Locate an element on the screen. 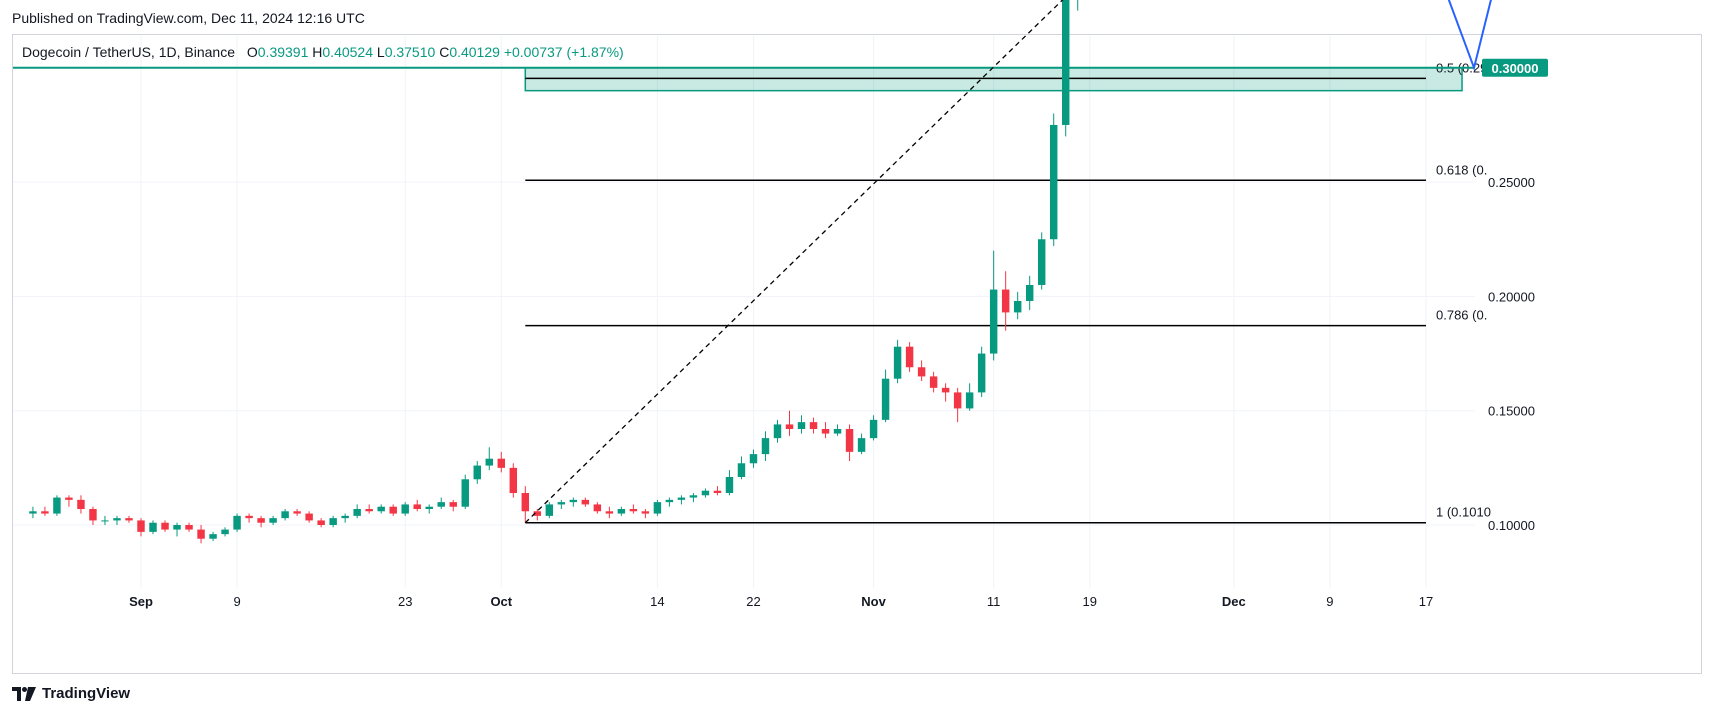 Image resolution: width=1713 pixels, height=717 pixels. support-zone-layer is located at coordinates (993, 79).